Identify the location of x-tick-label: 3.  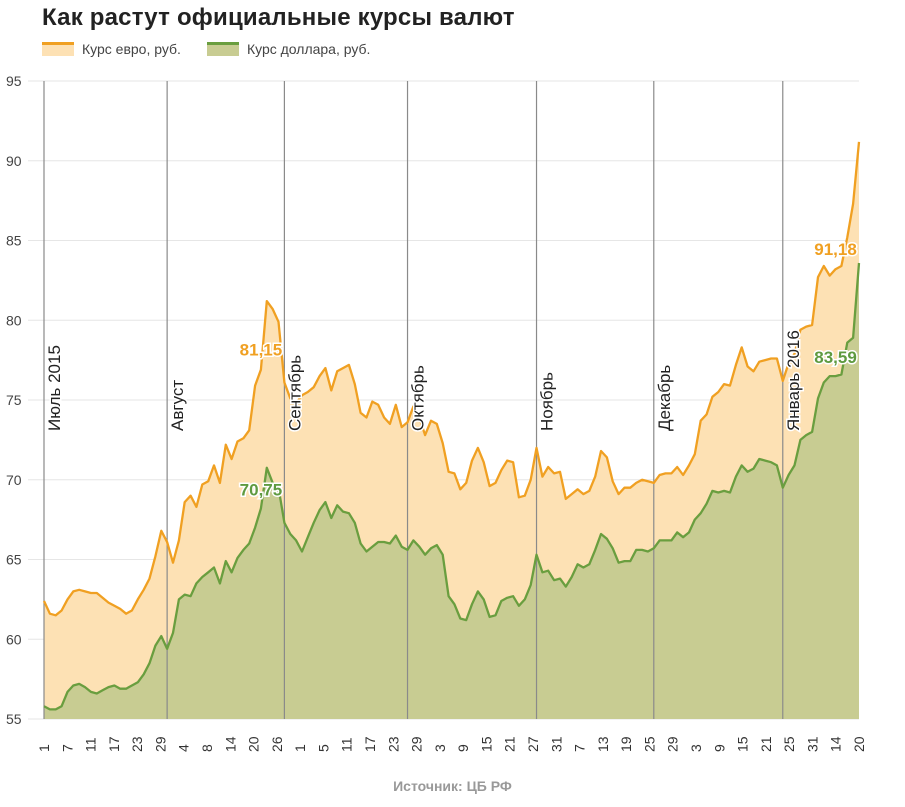
(440, 748).